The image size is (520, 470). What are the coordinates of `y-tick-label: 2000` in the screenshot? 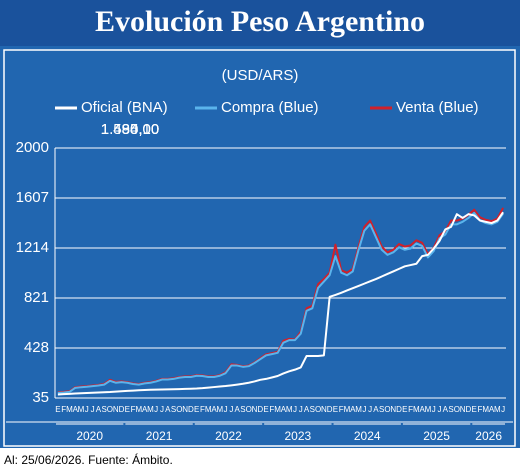 It's located at (32, 147).